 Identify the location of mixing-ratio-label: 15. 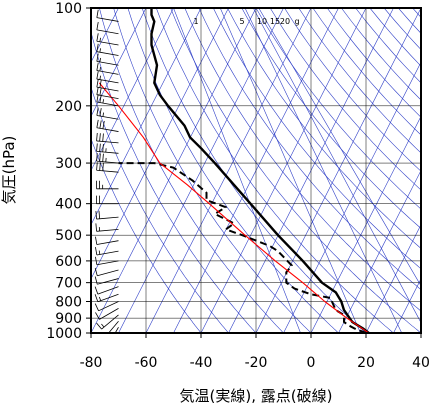
(275, 21).